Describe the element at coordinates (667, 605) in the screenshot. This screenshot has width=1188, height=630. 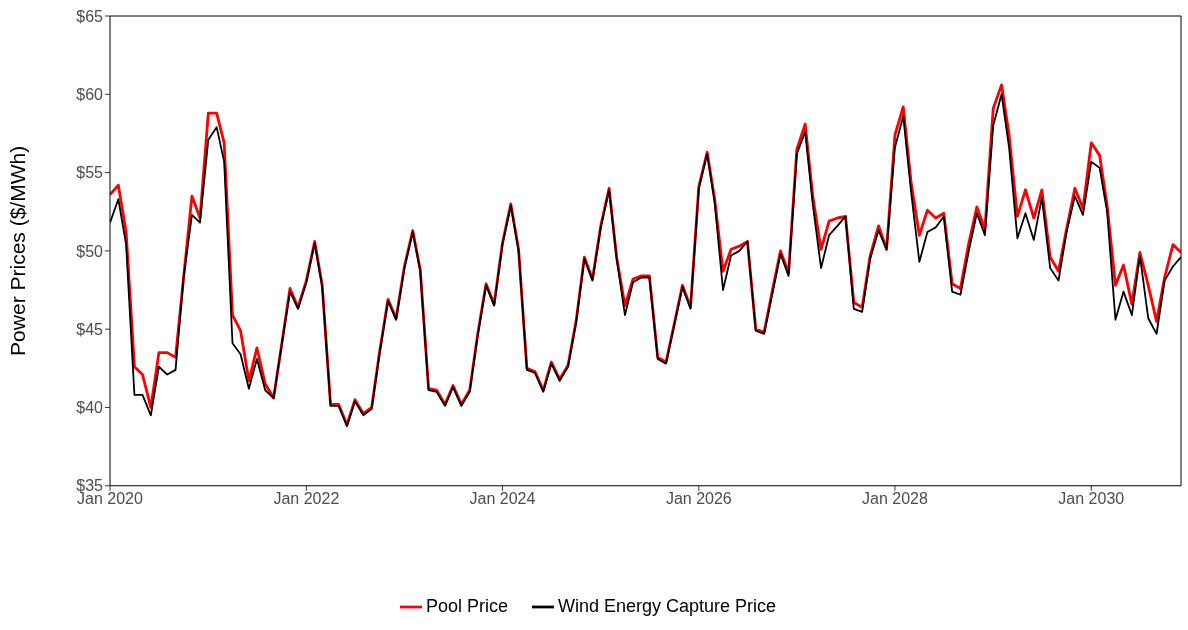
I see `legend-label: Wind Energy Capture Price` at that location.